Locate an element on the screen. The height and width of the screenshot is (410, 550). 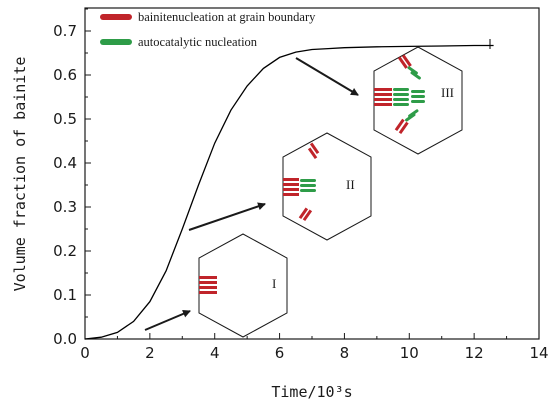
arrow-to-grain-ii is located at coordinates (227, 216).